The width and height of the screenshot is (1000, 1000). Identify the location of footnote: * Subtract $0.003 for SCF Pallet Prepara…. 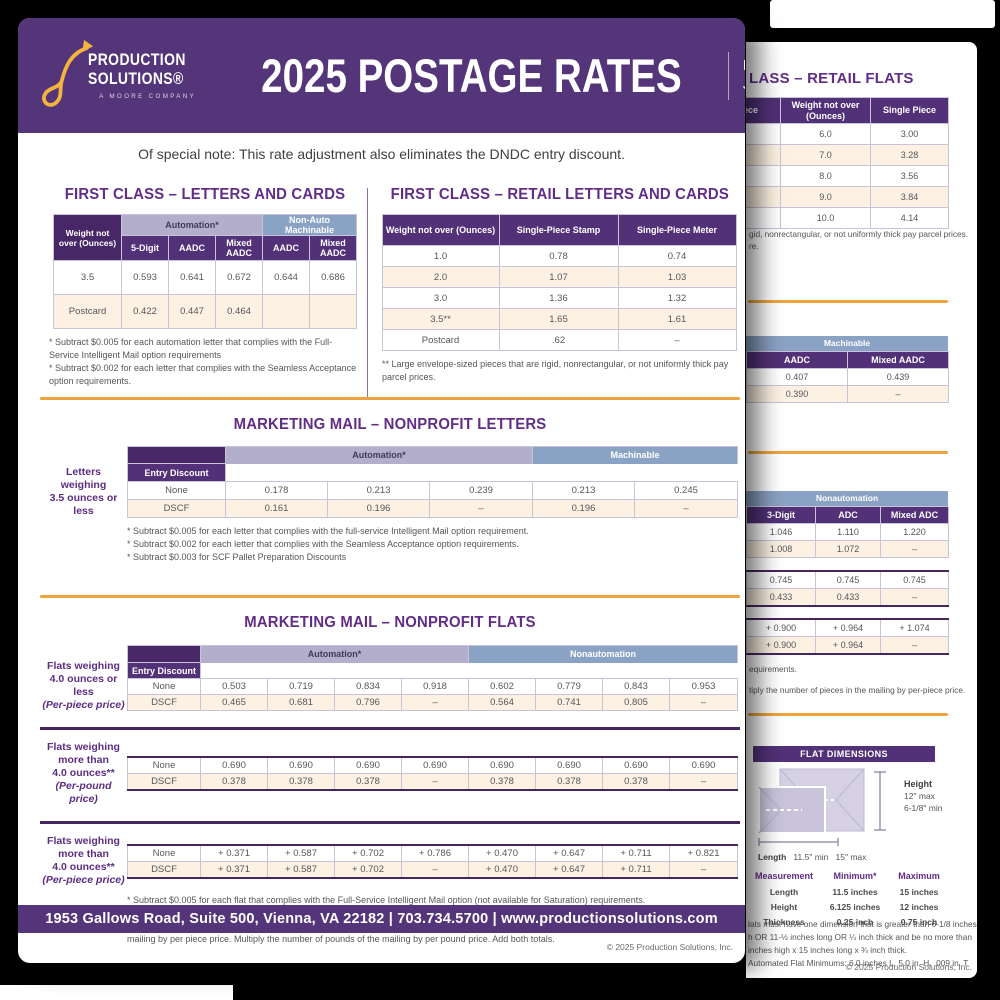
(237, 557).